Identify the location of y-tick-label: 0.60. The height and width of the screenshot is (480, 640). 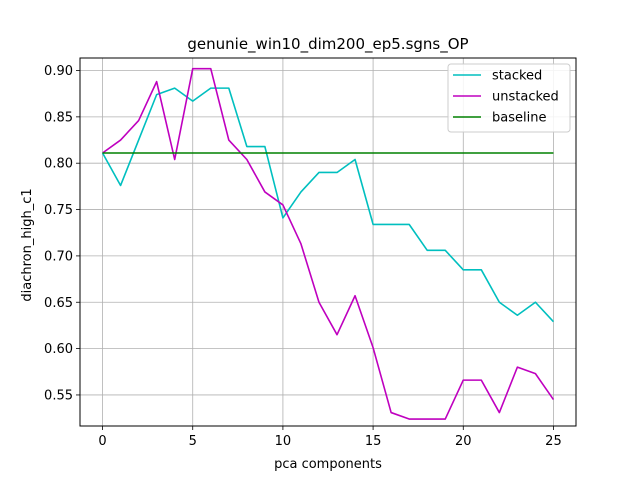
(58, 349).